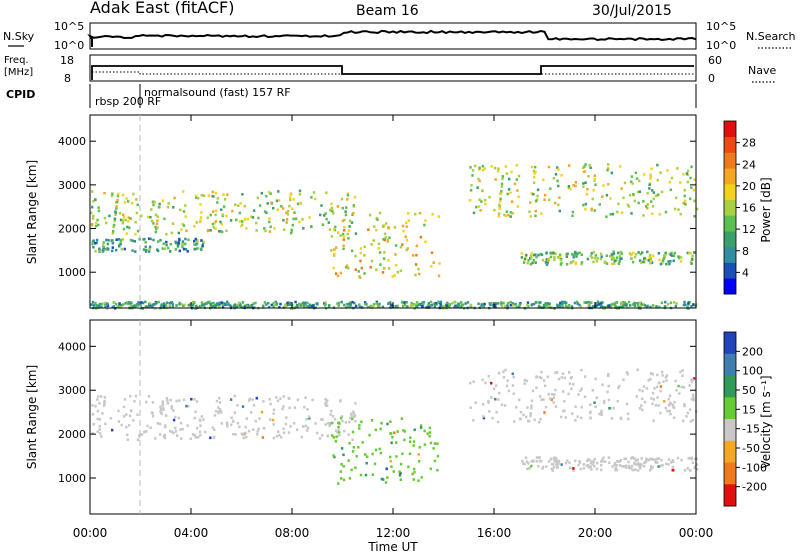  What do you see at coordinates (72, 141) in the screenshot?
I see `y-tick-label: 4000` at bounding box center [72, 141].